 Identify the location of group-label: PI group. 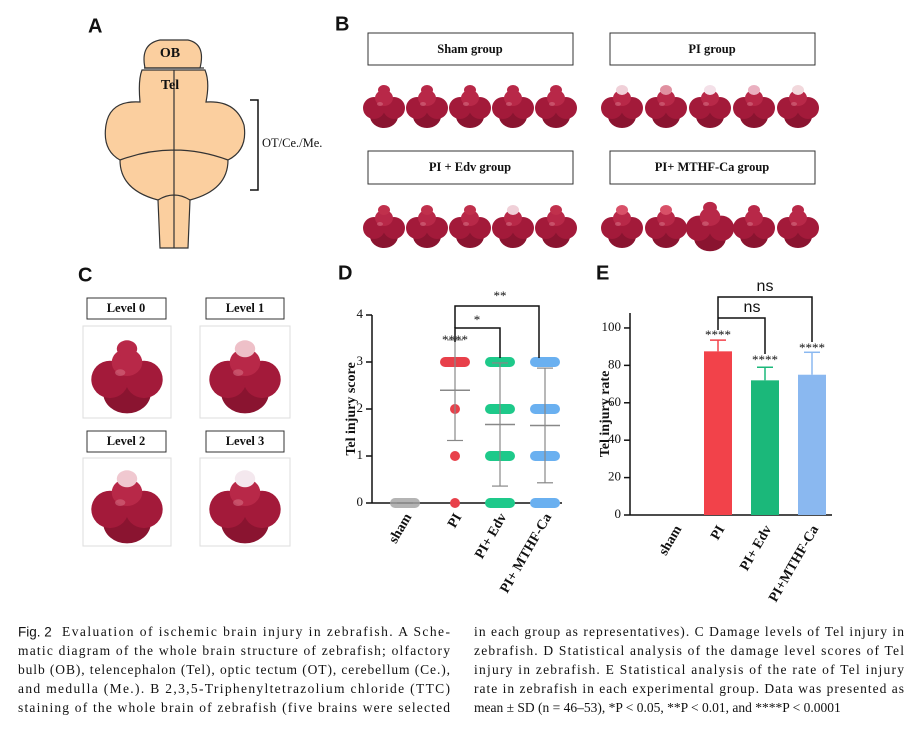
(711, 49).